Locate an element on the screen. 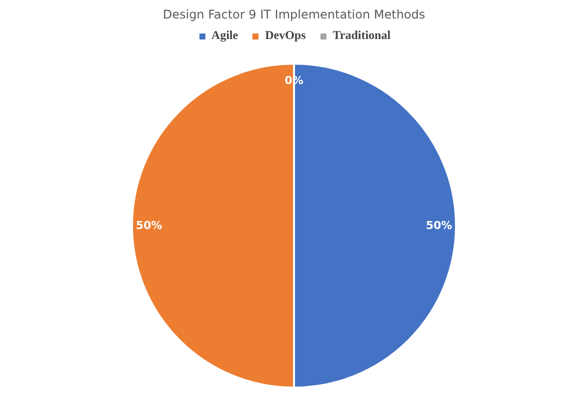 The image size is (587, 414). legend-label: Agile is located at coordinates (224, 35).